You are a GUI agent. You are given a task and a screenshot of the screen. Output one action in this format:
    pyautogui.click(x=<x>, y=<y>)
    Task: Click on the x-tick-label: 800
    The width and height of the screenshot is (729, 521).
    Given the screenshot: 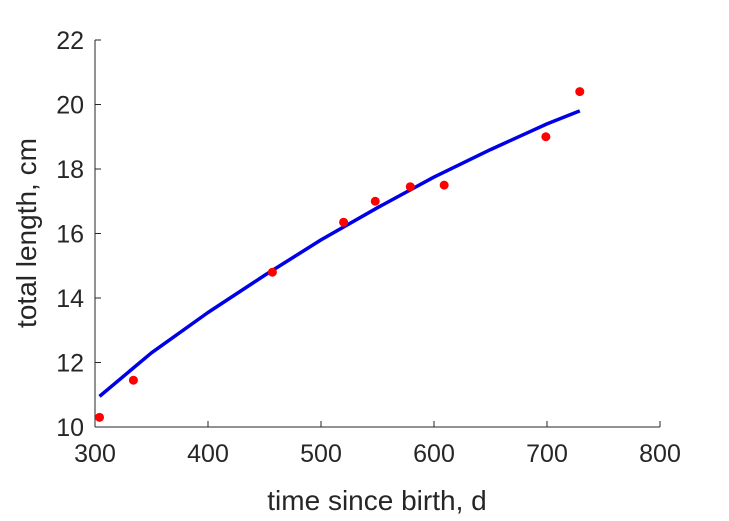 What is the action you would take?
    pyautogui.click(x=660, y=454)
    